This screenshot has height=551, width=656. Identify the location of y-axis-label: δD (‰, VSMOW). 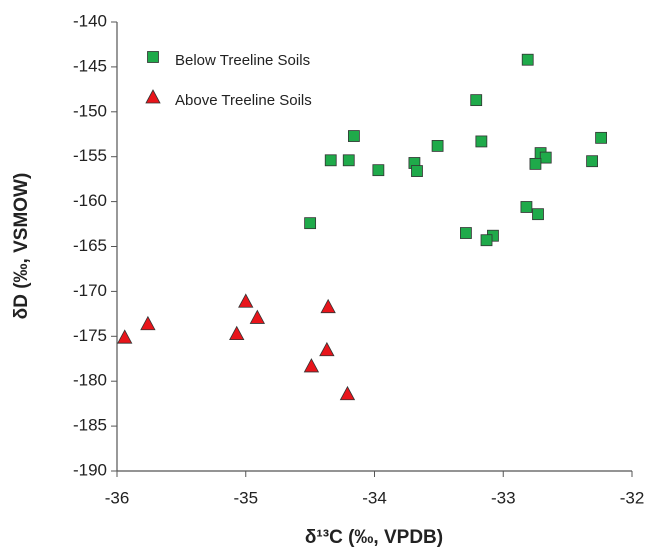
(21, 246).